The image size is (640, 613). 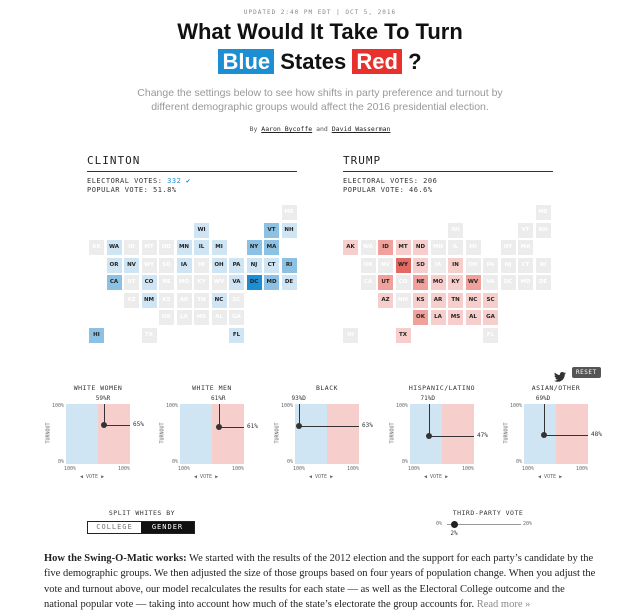 I want to click on clinton-state-tile-mt: MT, so click(x=149, y=247).